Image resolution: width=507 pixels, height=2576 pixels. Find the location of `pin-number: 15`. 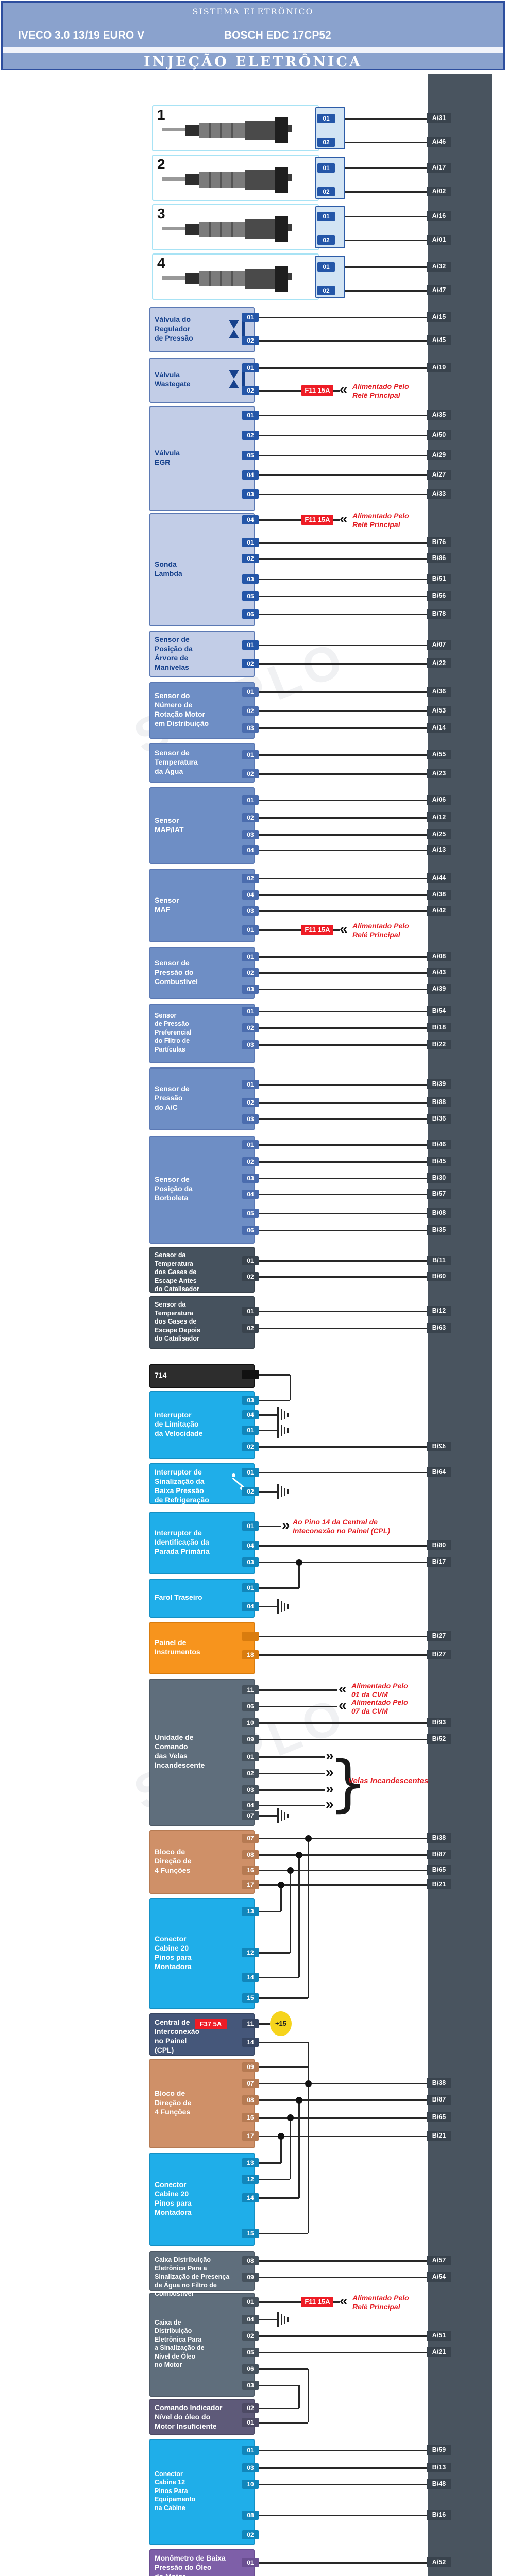

pin-number: 15 is located at coordinates (250, 1998).